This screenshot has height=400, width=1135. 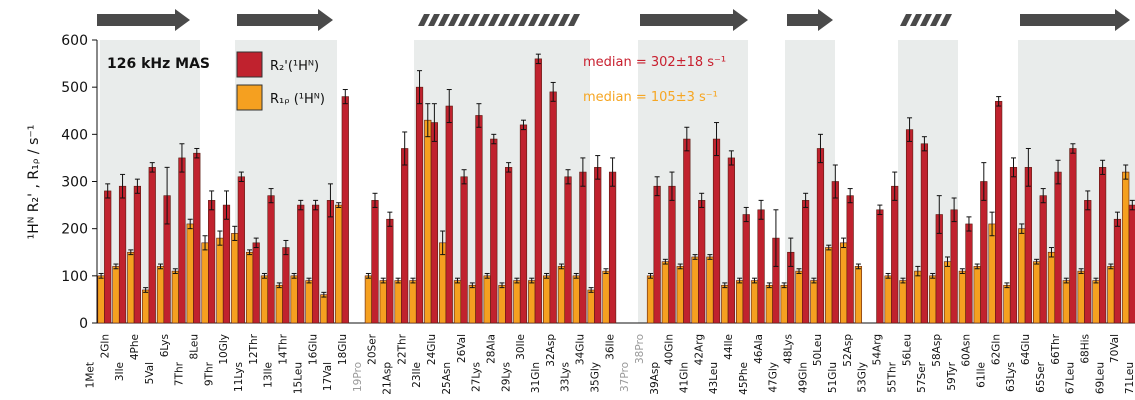 What do you see at coordinates (685, 377) in the screenshot?
I see `x-tick-label: 41Gln` at bounding box center [685, 377].